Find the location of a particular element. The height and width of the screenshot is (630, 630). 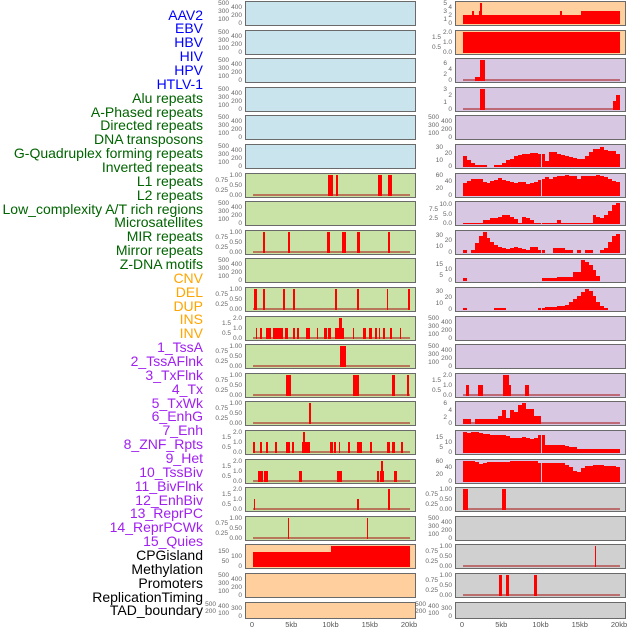

y-tick-label: 6 is located at coordinates (445, 404).